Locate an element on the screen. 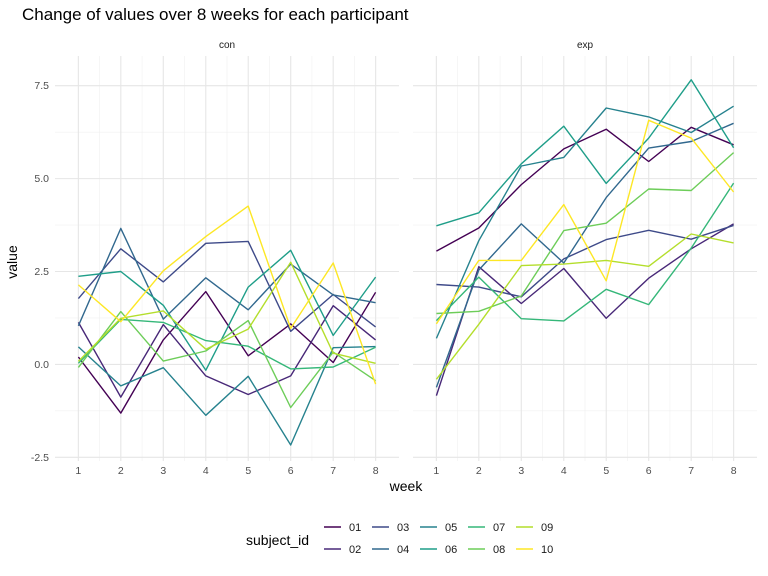 The width and height of the screenshot is (768, 576). legend-item-04: 04 is located at coordinates (390, 550).